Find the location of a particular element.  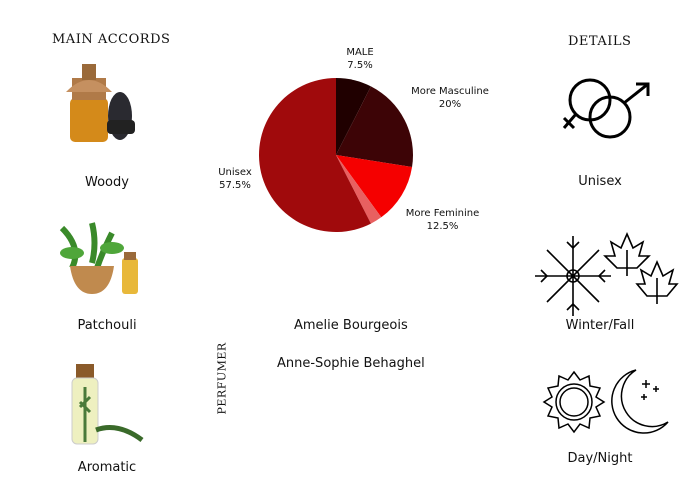

accord-label-woody: Woody is located at coordinates (107, 182).